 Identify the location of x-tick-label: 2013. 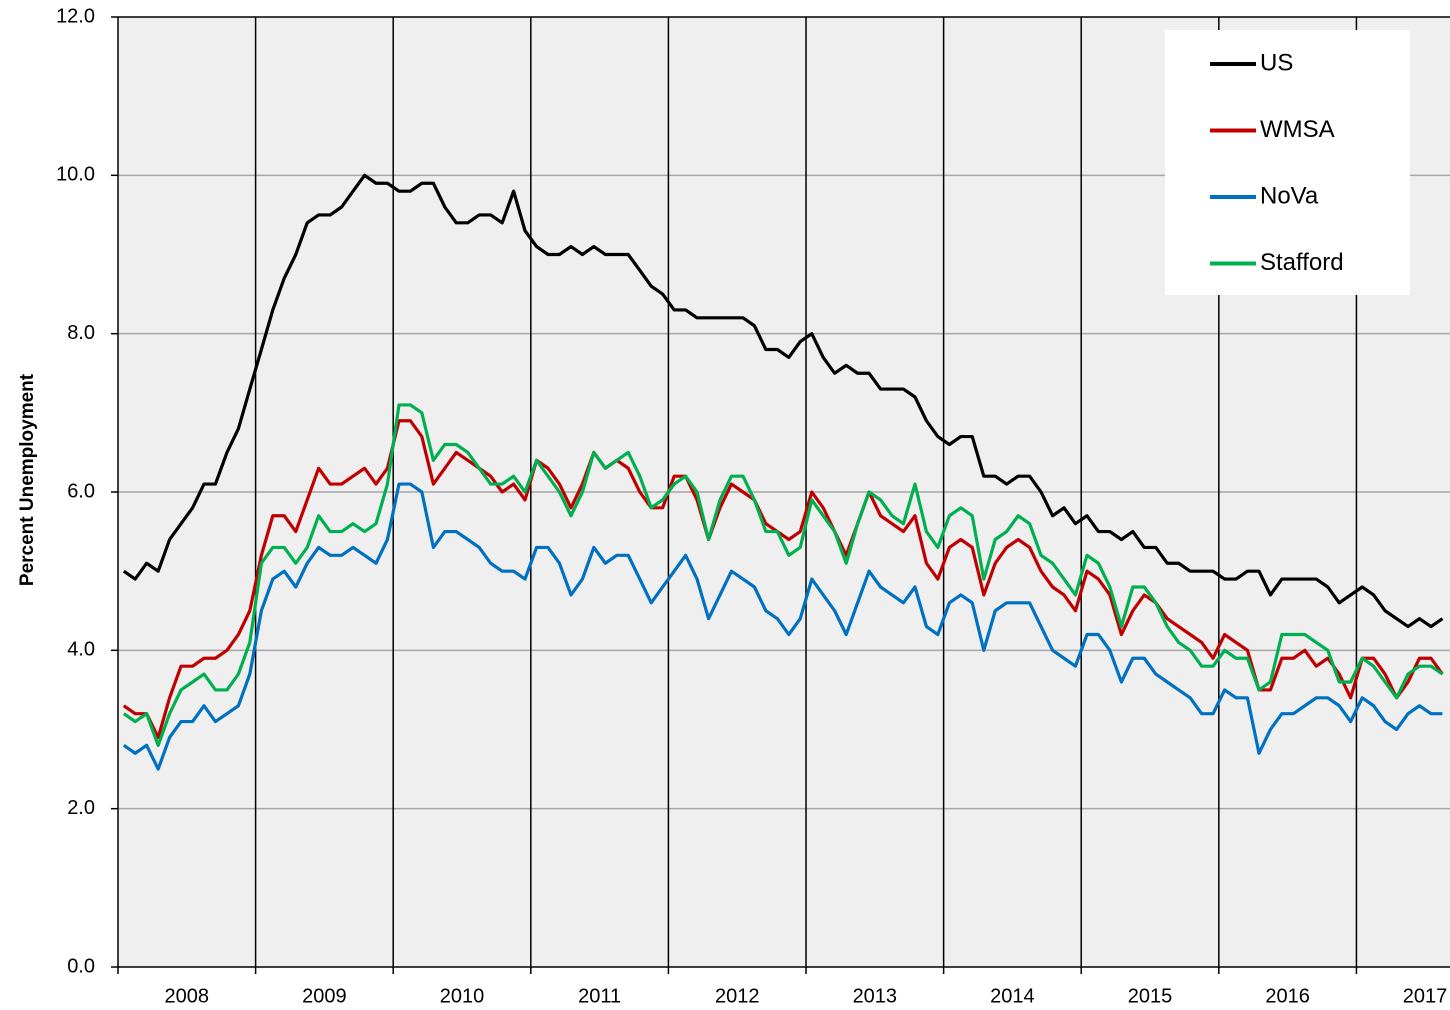
(875, 996).